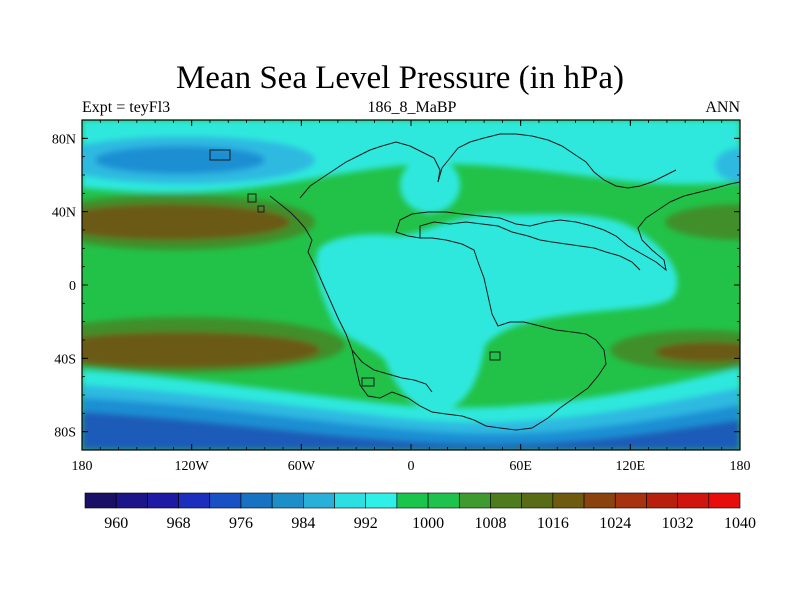  I want to click on colorbar-label: 1016, so click(553, 523).